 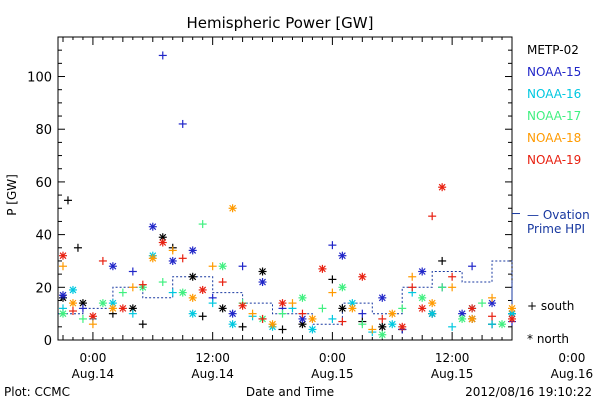 I want to click on legend-entry: NOAA-15, so click(x=554, y=72).